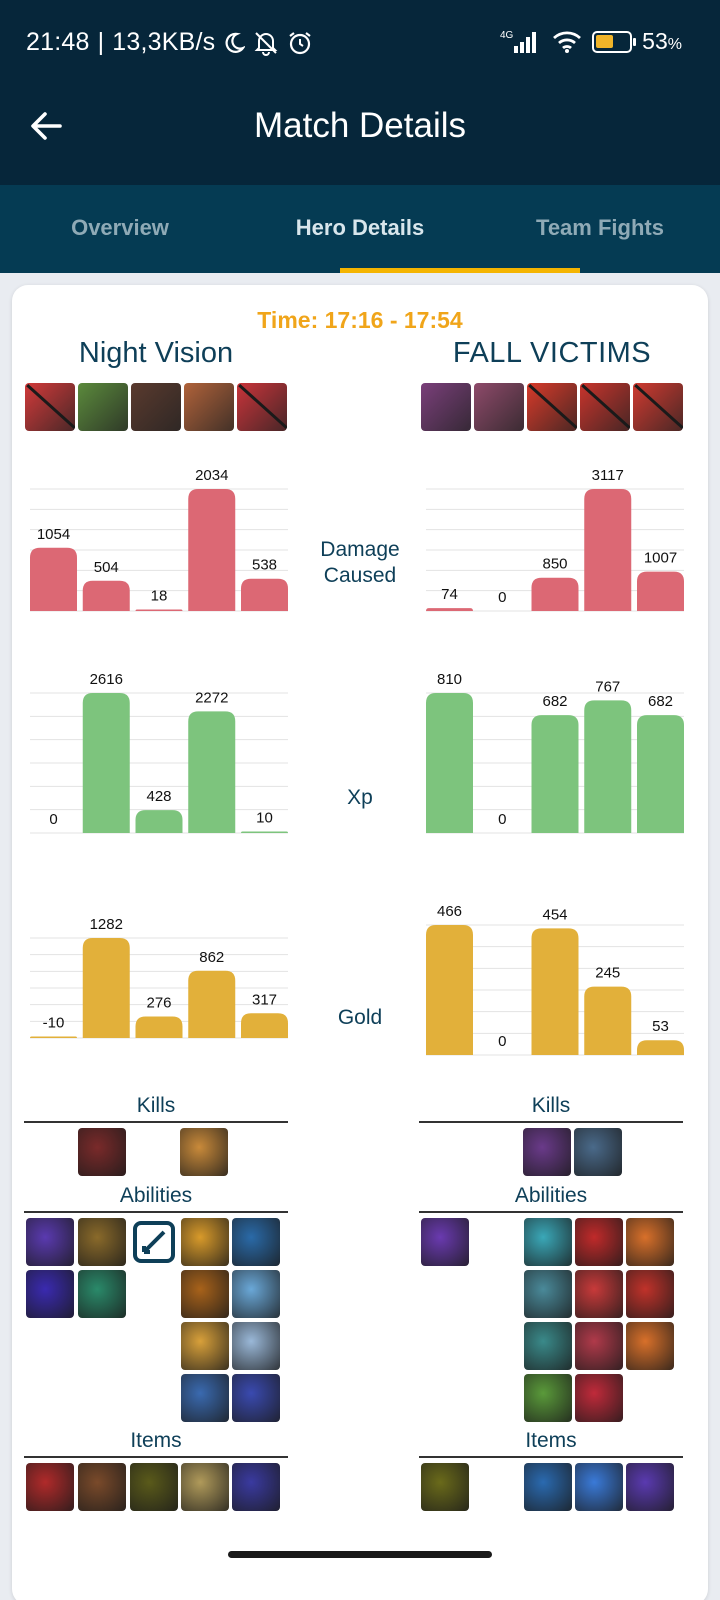 The height and width of the screenshot is (1600, 720). What do you see at coordinates (158, 1002) in the screenshot?
I see `bar-value-label: 276` at bounding box center [158, 1002].